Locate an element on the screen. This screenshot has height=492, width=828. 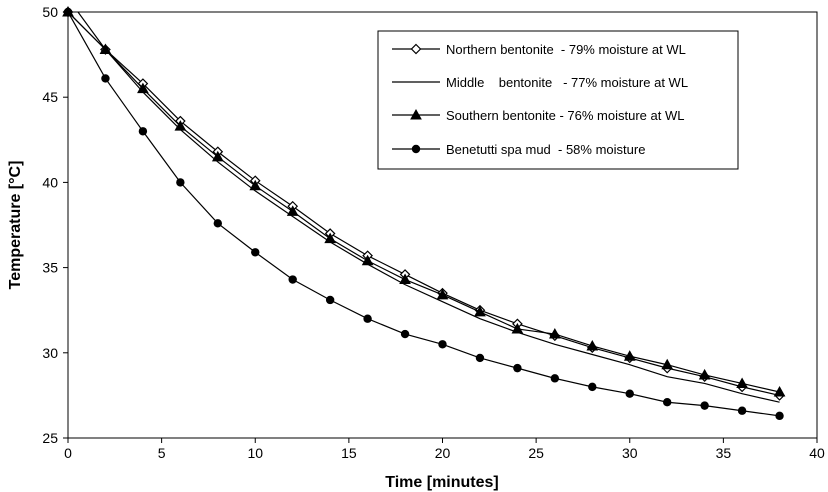
legend-label: Northern bentonite - 79% moisture at WL is located at coordinates (566, 49).